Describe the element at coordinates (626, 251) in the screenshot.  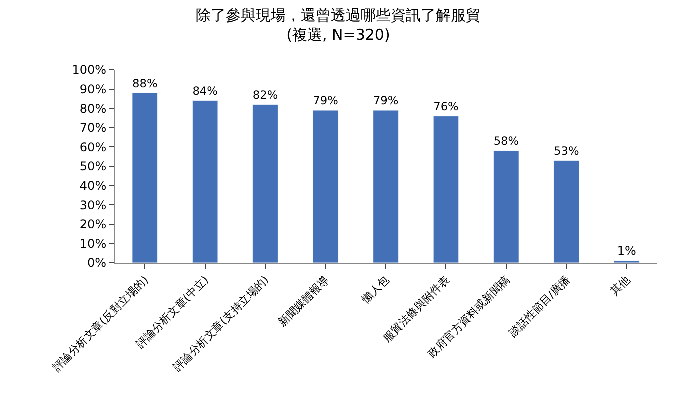
I see `data-label: 1%` at that location.